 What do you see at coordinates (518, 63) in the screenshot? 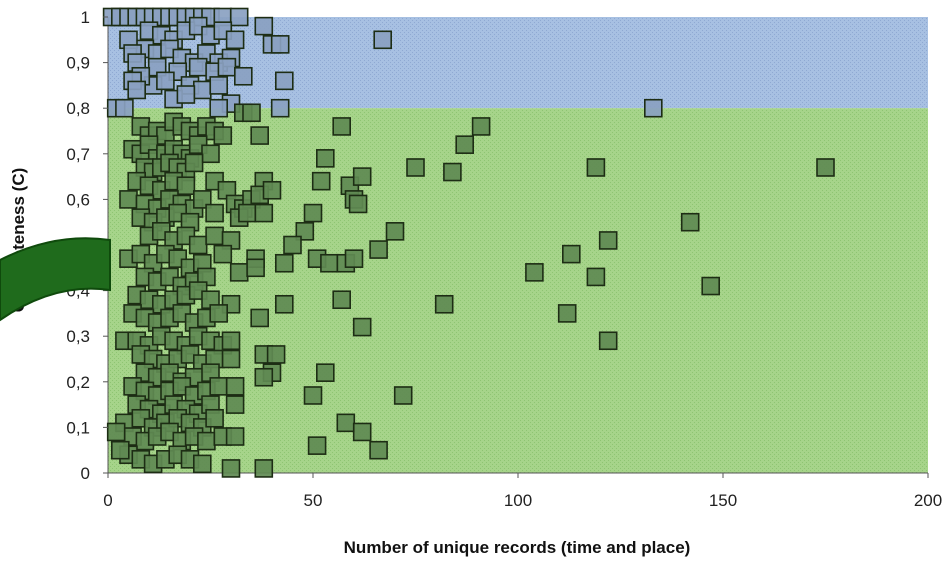
I see `region-high` at bounding box center [518, 63].